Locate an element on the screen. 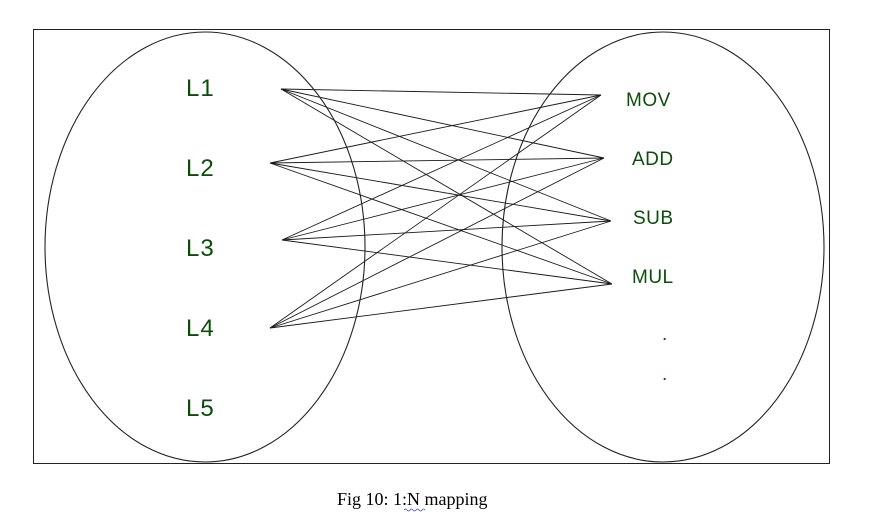  edge-l2-add is located at coordinates (437, 160).